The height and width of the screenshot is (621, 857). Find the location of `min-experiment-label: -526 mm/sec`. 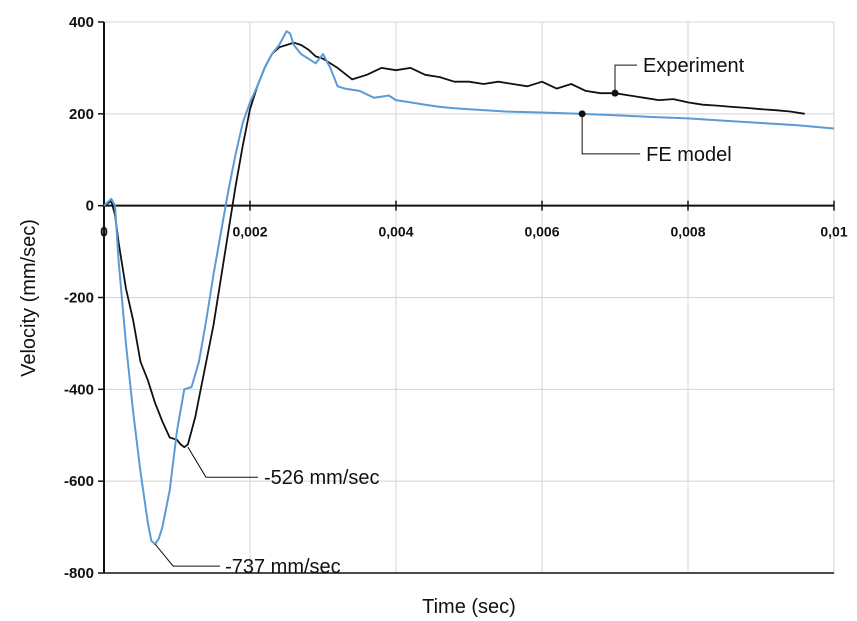

min-experiment-label: -526 mm/sec is located at coordinates (322, 478).